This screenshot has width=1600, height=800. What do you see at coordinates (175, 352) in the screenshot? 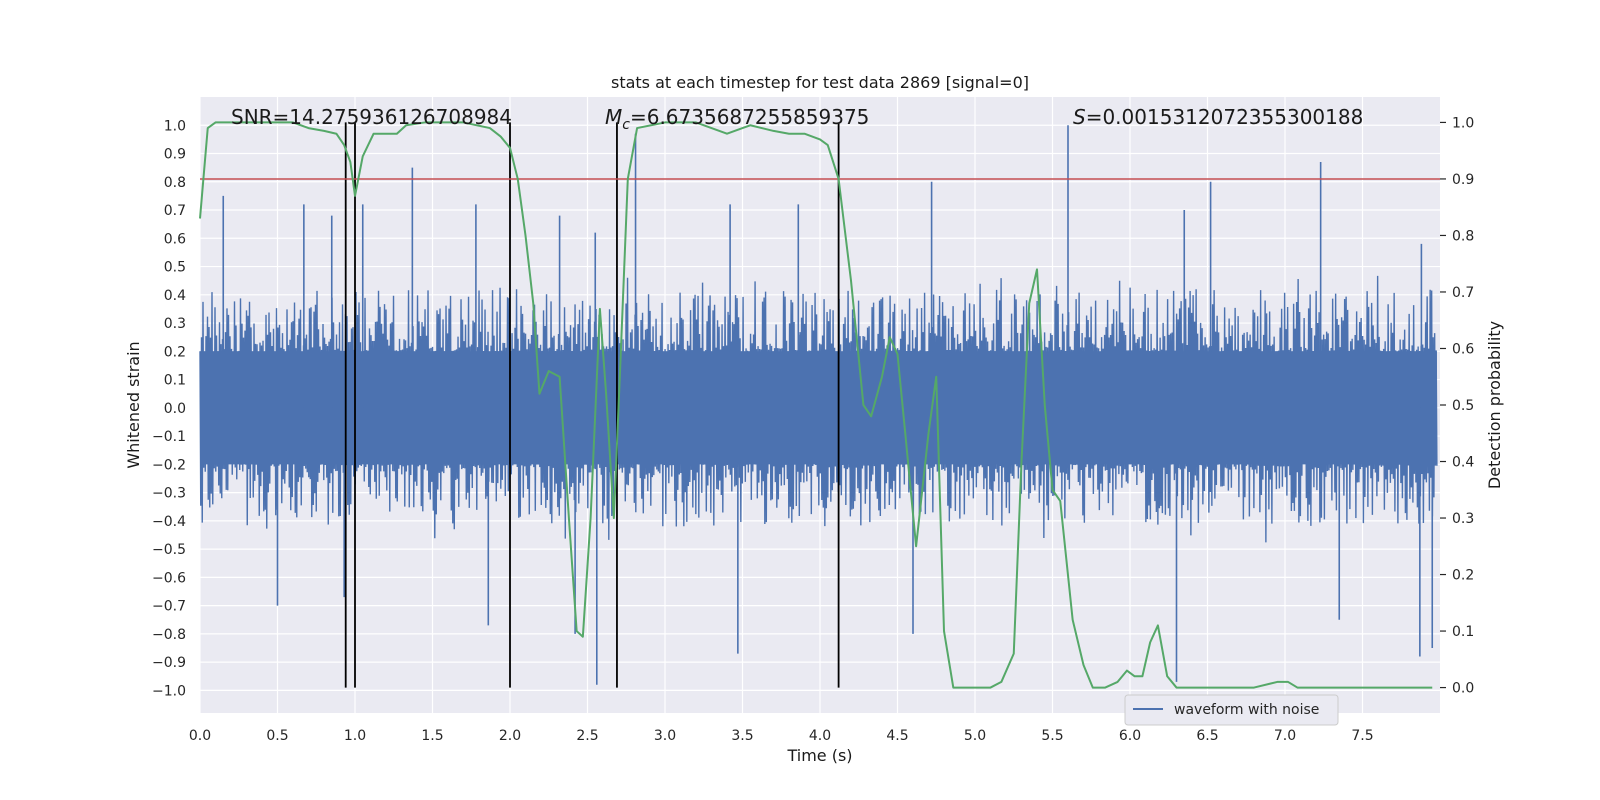
I see `left-tick-label: 0.2` at bounding box center [175, 352].